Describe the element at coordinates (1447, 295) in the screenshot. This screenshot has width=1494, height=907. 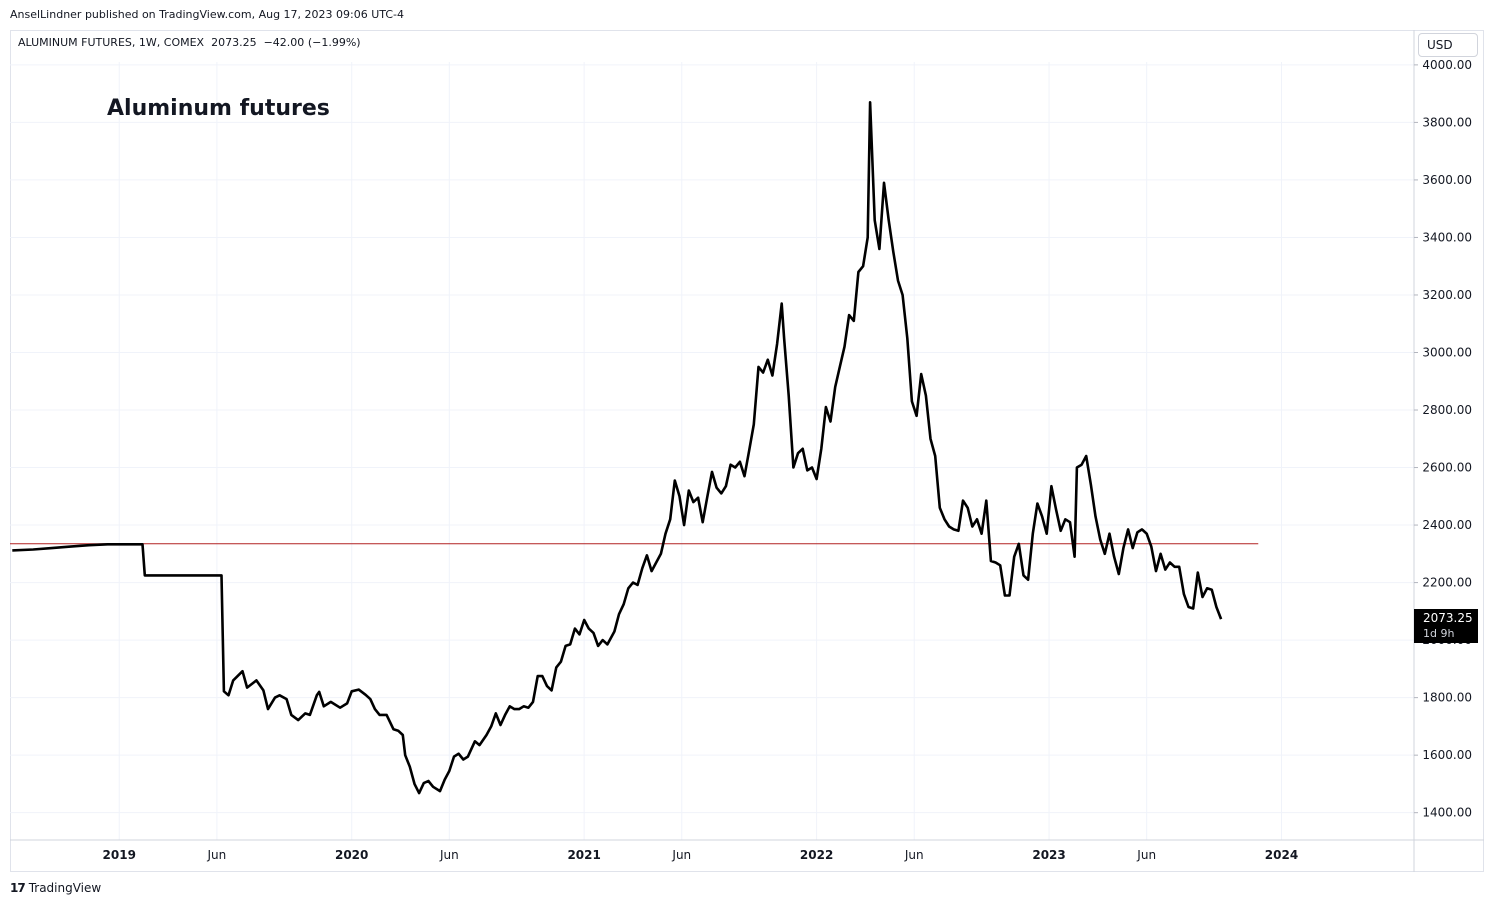
I see `y-tick-label: 3200.00` at that location.